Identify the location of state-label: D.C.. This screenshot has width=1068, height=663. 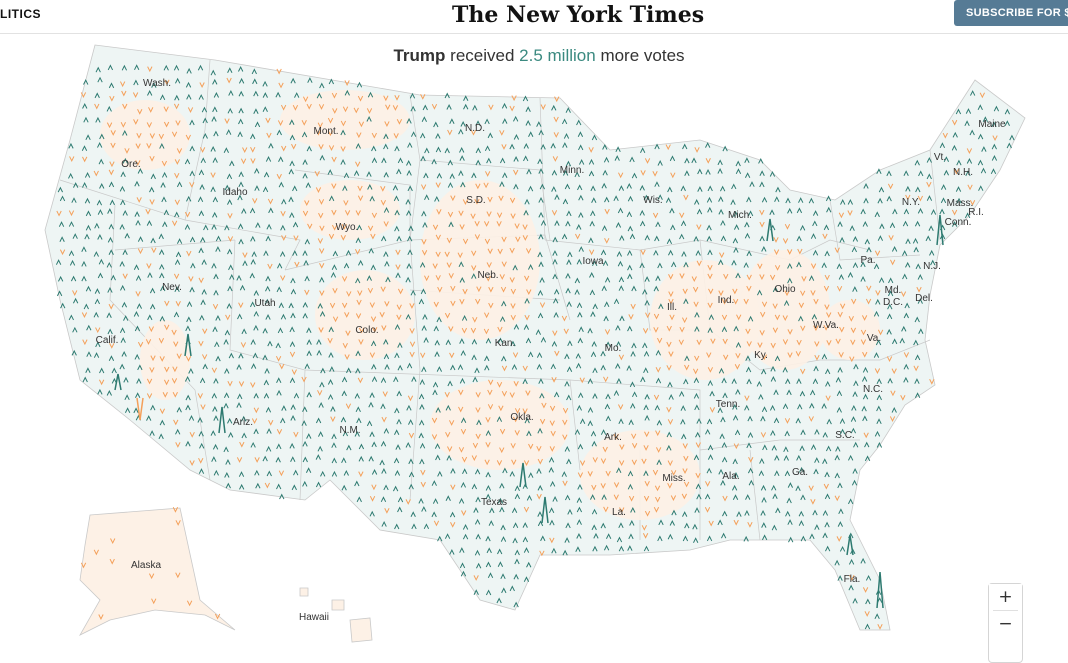
(893, 302).